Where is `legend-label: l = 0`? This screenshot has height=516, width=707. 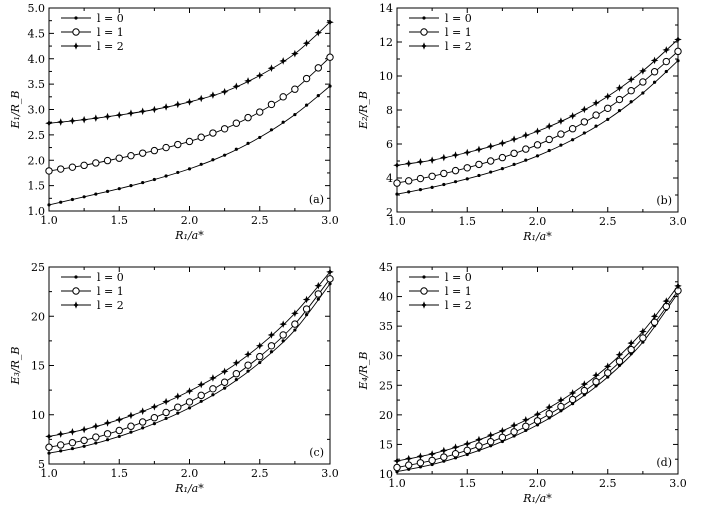 legend-label: l = 0 is located at coordinates (458, 18).